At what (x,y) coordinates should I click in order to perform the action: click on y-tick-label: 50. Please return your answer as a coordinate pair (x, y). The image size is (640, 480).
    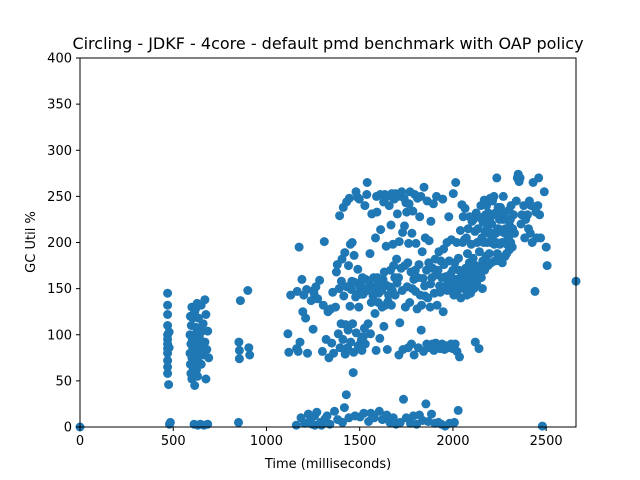
    Looking at the image, I should click on (63, 381).